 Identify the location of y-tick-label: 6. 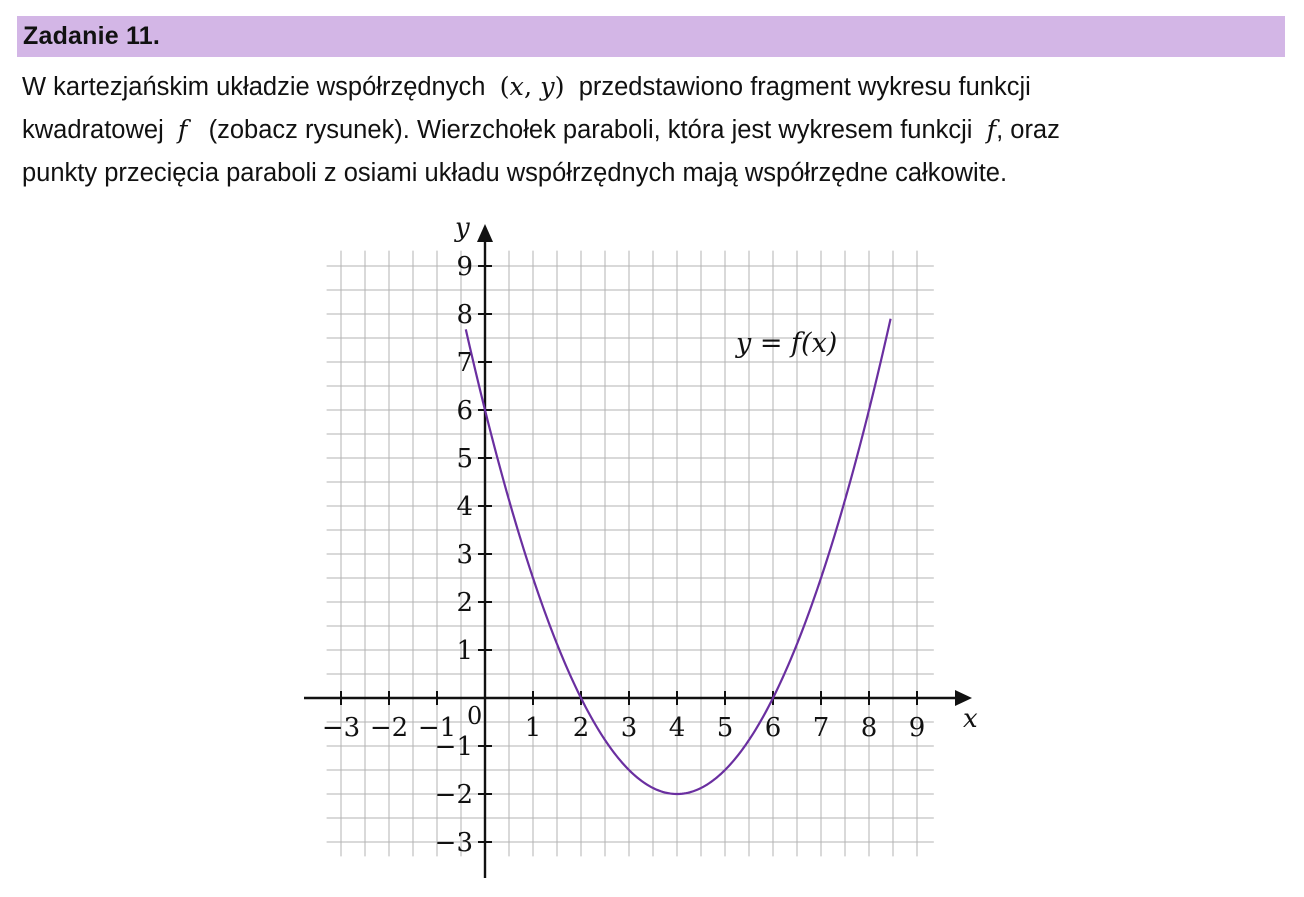
(464, 411).